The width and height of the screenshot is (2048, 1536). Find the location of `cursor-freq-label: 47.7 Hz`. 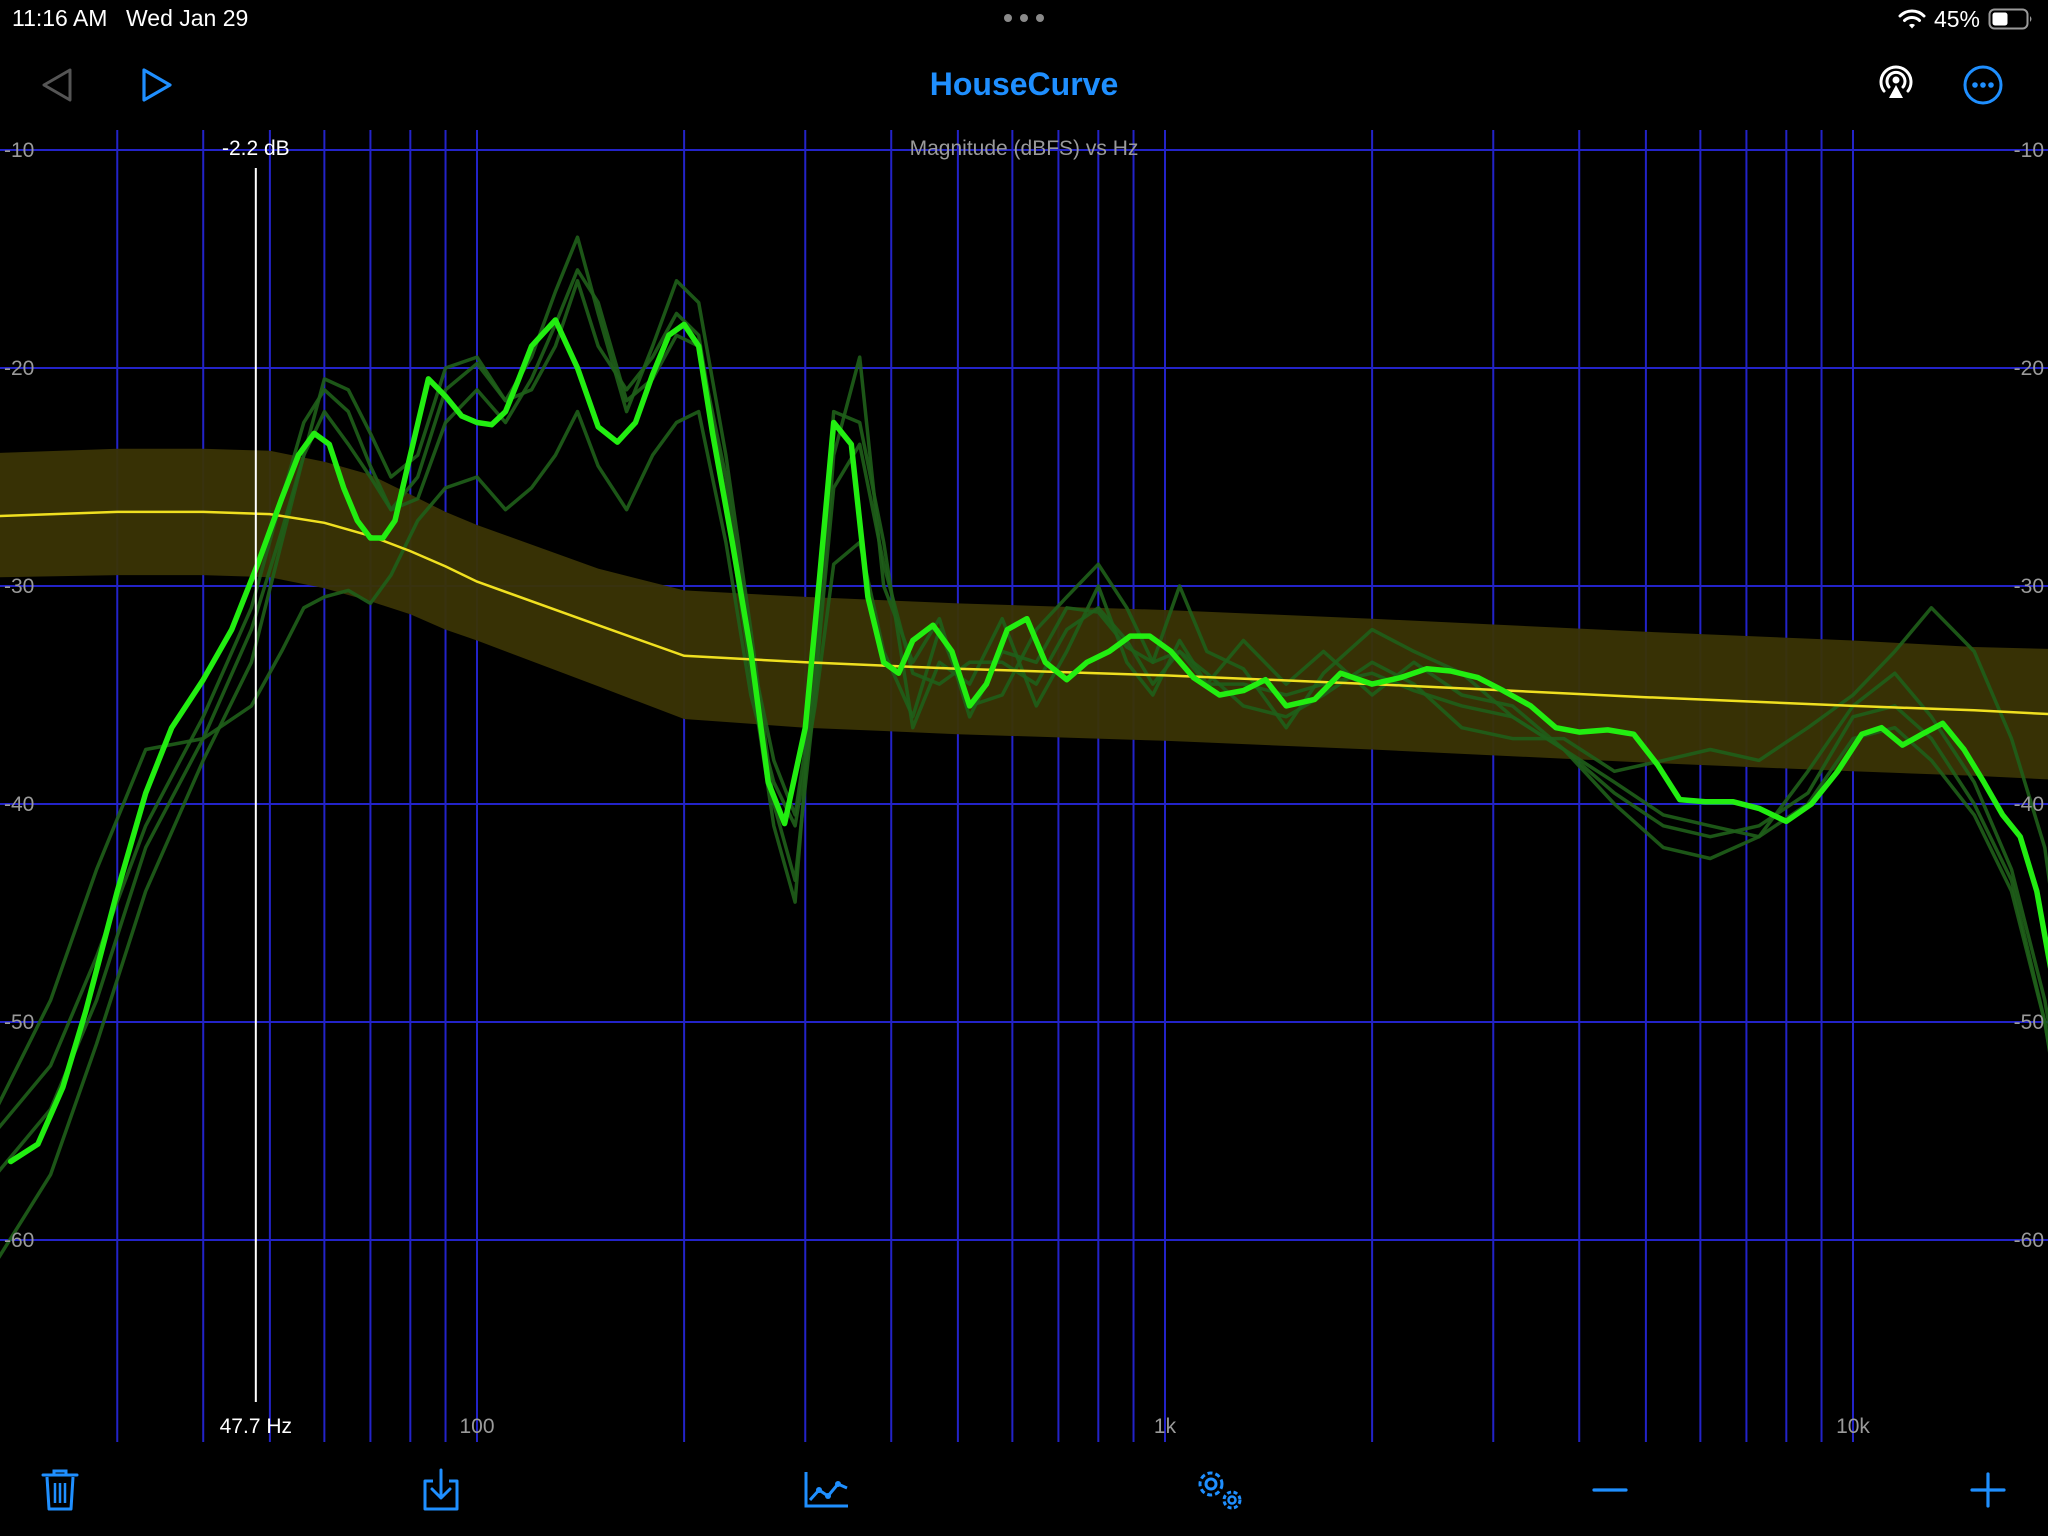

cursor-freq-label: 47.7 Hz is located at coordinates (256, 1426).